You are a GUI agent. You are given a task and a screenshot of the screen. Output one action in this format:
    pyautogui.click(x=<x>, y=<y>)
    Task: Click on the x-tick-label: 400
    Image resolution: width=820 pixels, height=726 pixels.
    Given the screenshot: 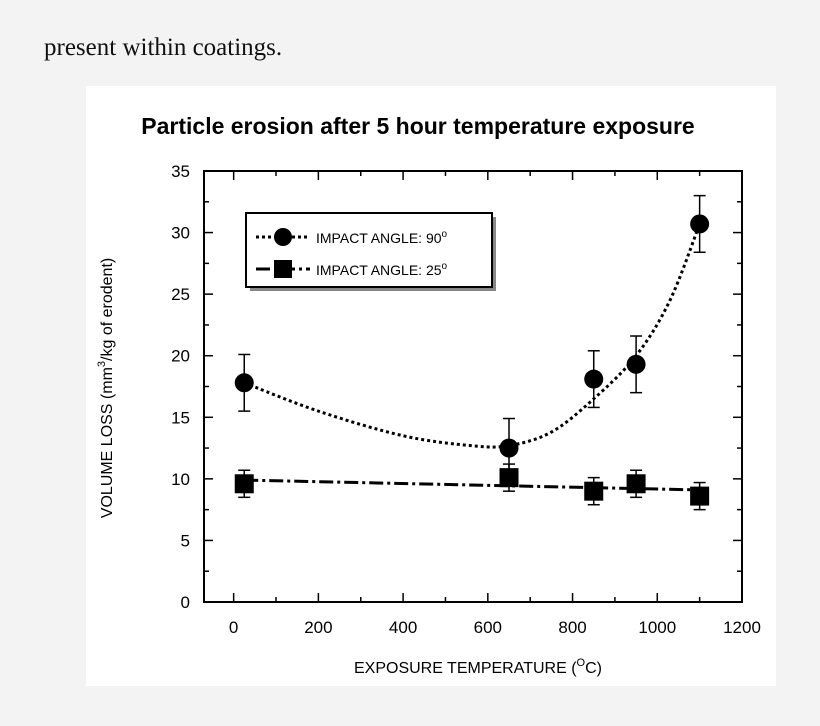 What is the action you would take?
    pyautogui.click(x=403, y=627)
    